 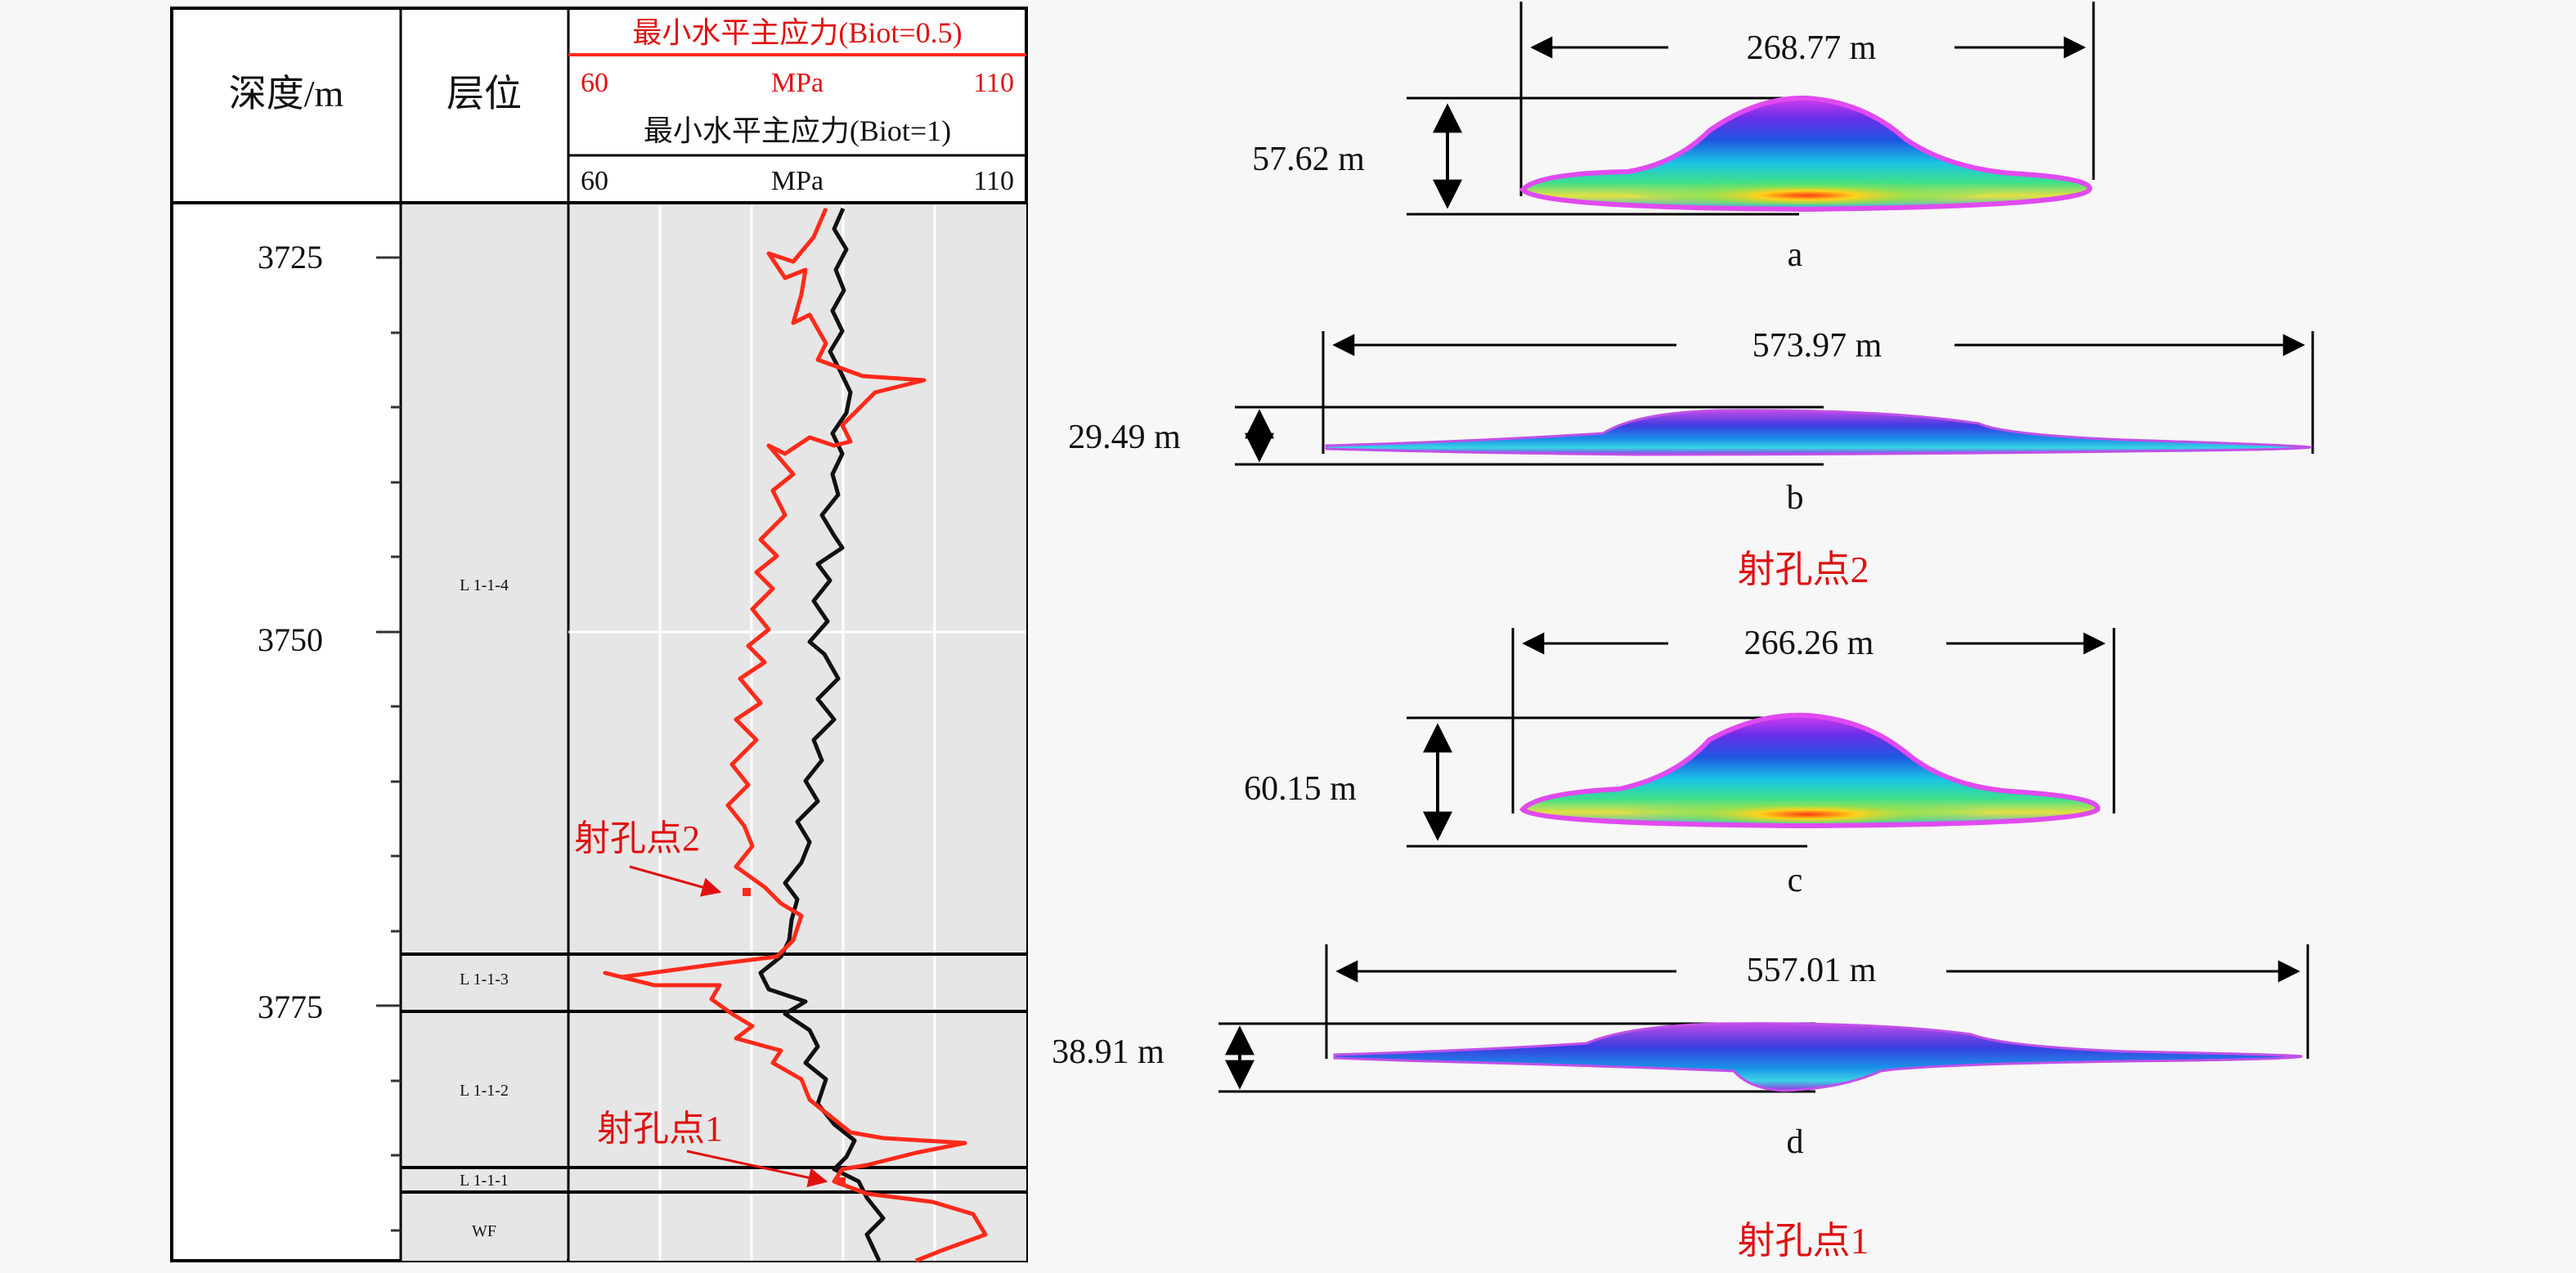 What do you see at coordinates (1817, 346) in the screenshot?
I see `width-label-b: 573.97 m` at bounding box center [1817, 346].